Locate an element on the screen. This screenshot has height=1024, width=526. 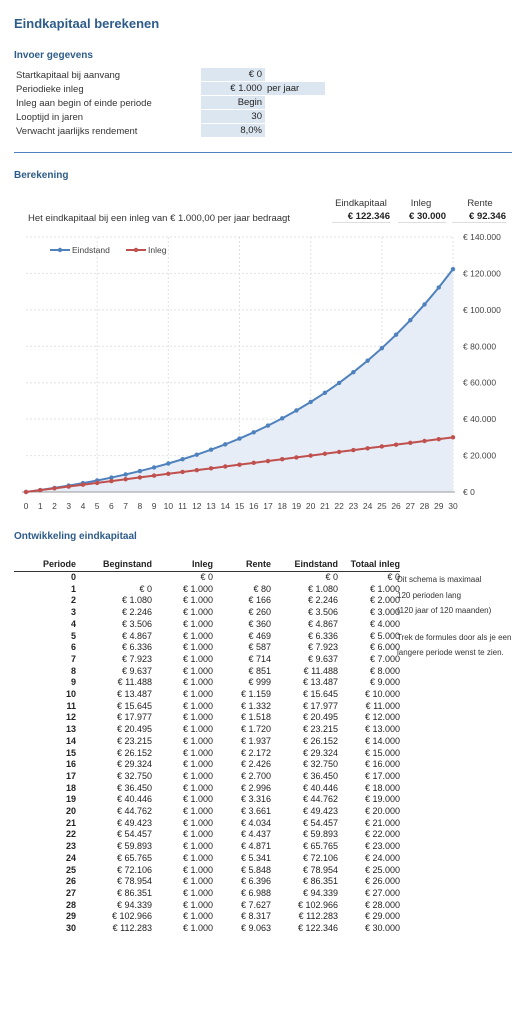
table-cell: € 0 is located at coordinates (331, 577).